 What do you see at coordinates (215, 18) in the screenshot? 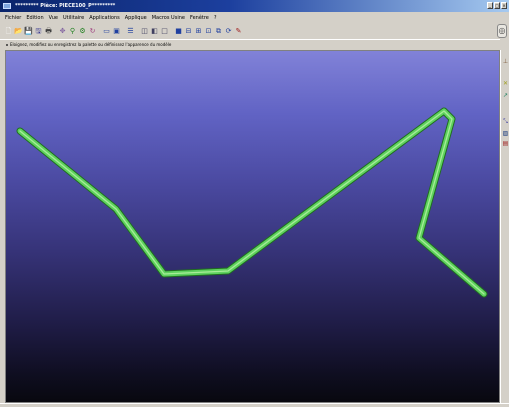
I see `menu-help: ?` at bounding box center [215, 18].